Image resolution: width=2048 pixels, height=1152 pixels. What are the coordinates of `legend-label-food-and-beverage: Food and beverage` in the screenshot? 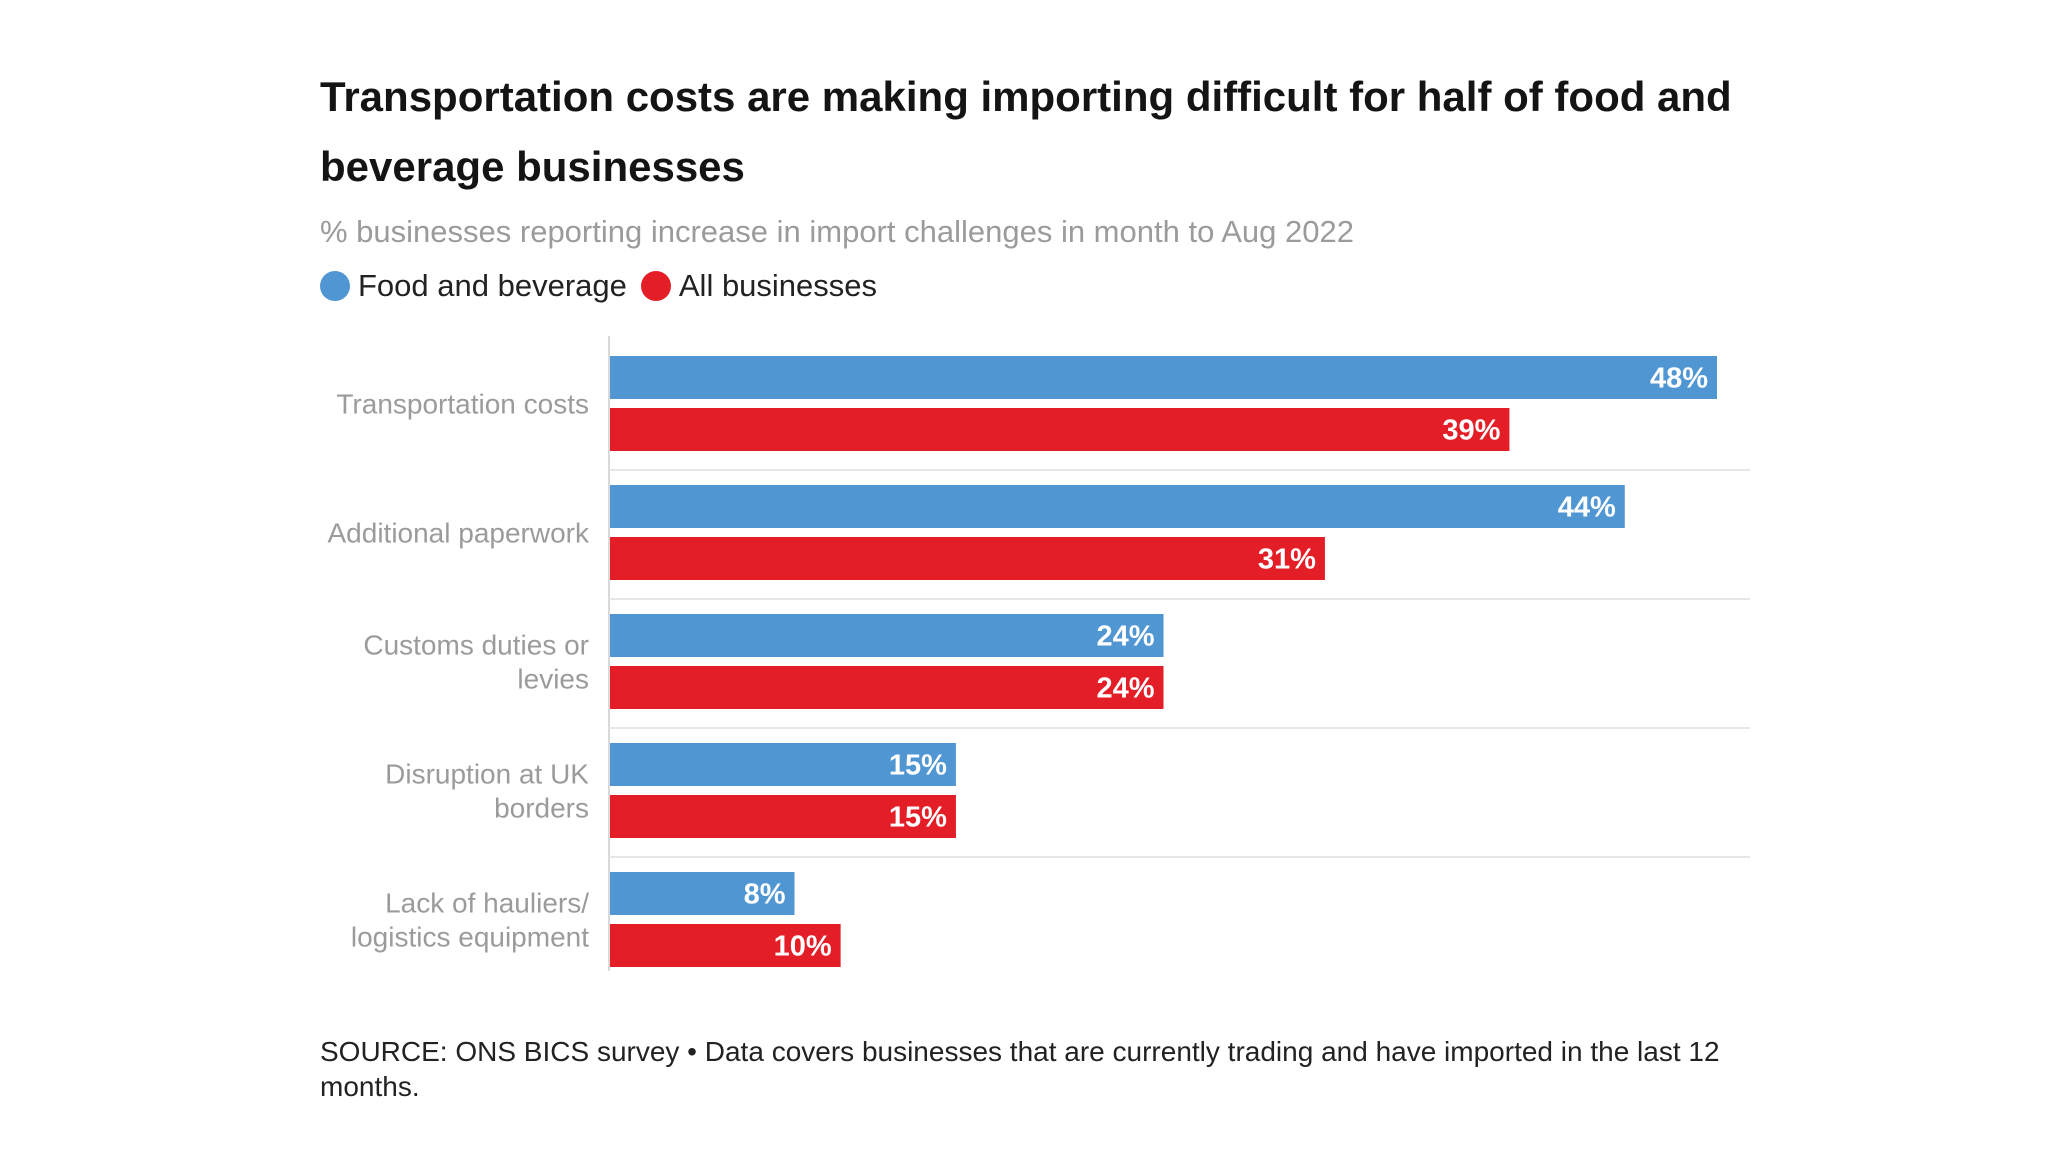 It's located at (492, 285).